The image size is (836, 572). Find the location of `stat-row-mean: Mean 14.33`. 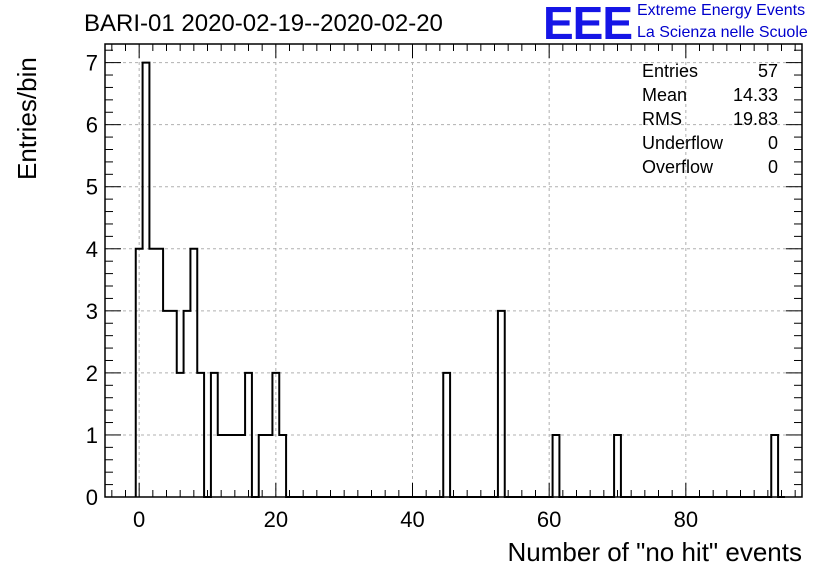

stat-row-mean: Mean 14.33 is located at coordinates (710, 96).